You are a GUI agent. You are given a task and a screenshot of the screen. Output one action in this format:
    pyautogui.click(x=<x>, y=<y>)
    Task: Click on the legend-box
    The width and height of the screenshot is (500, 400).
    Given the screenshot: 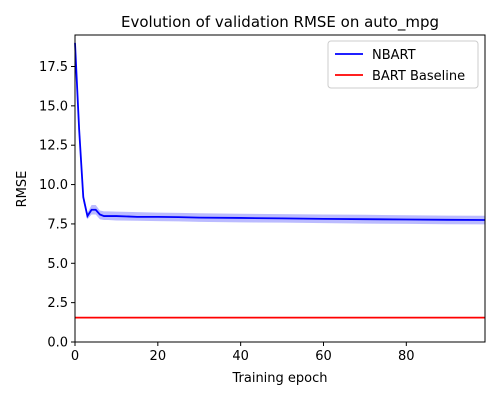 What is the action you would take?
    pyautogui.click(x=403, y=64)
    